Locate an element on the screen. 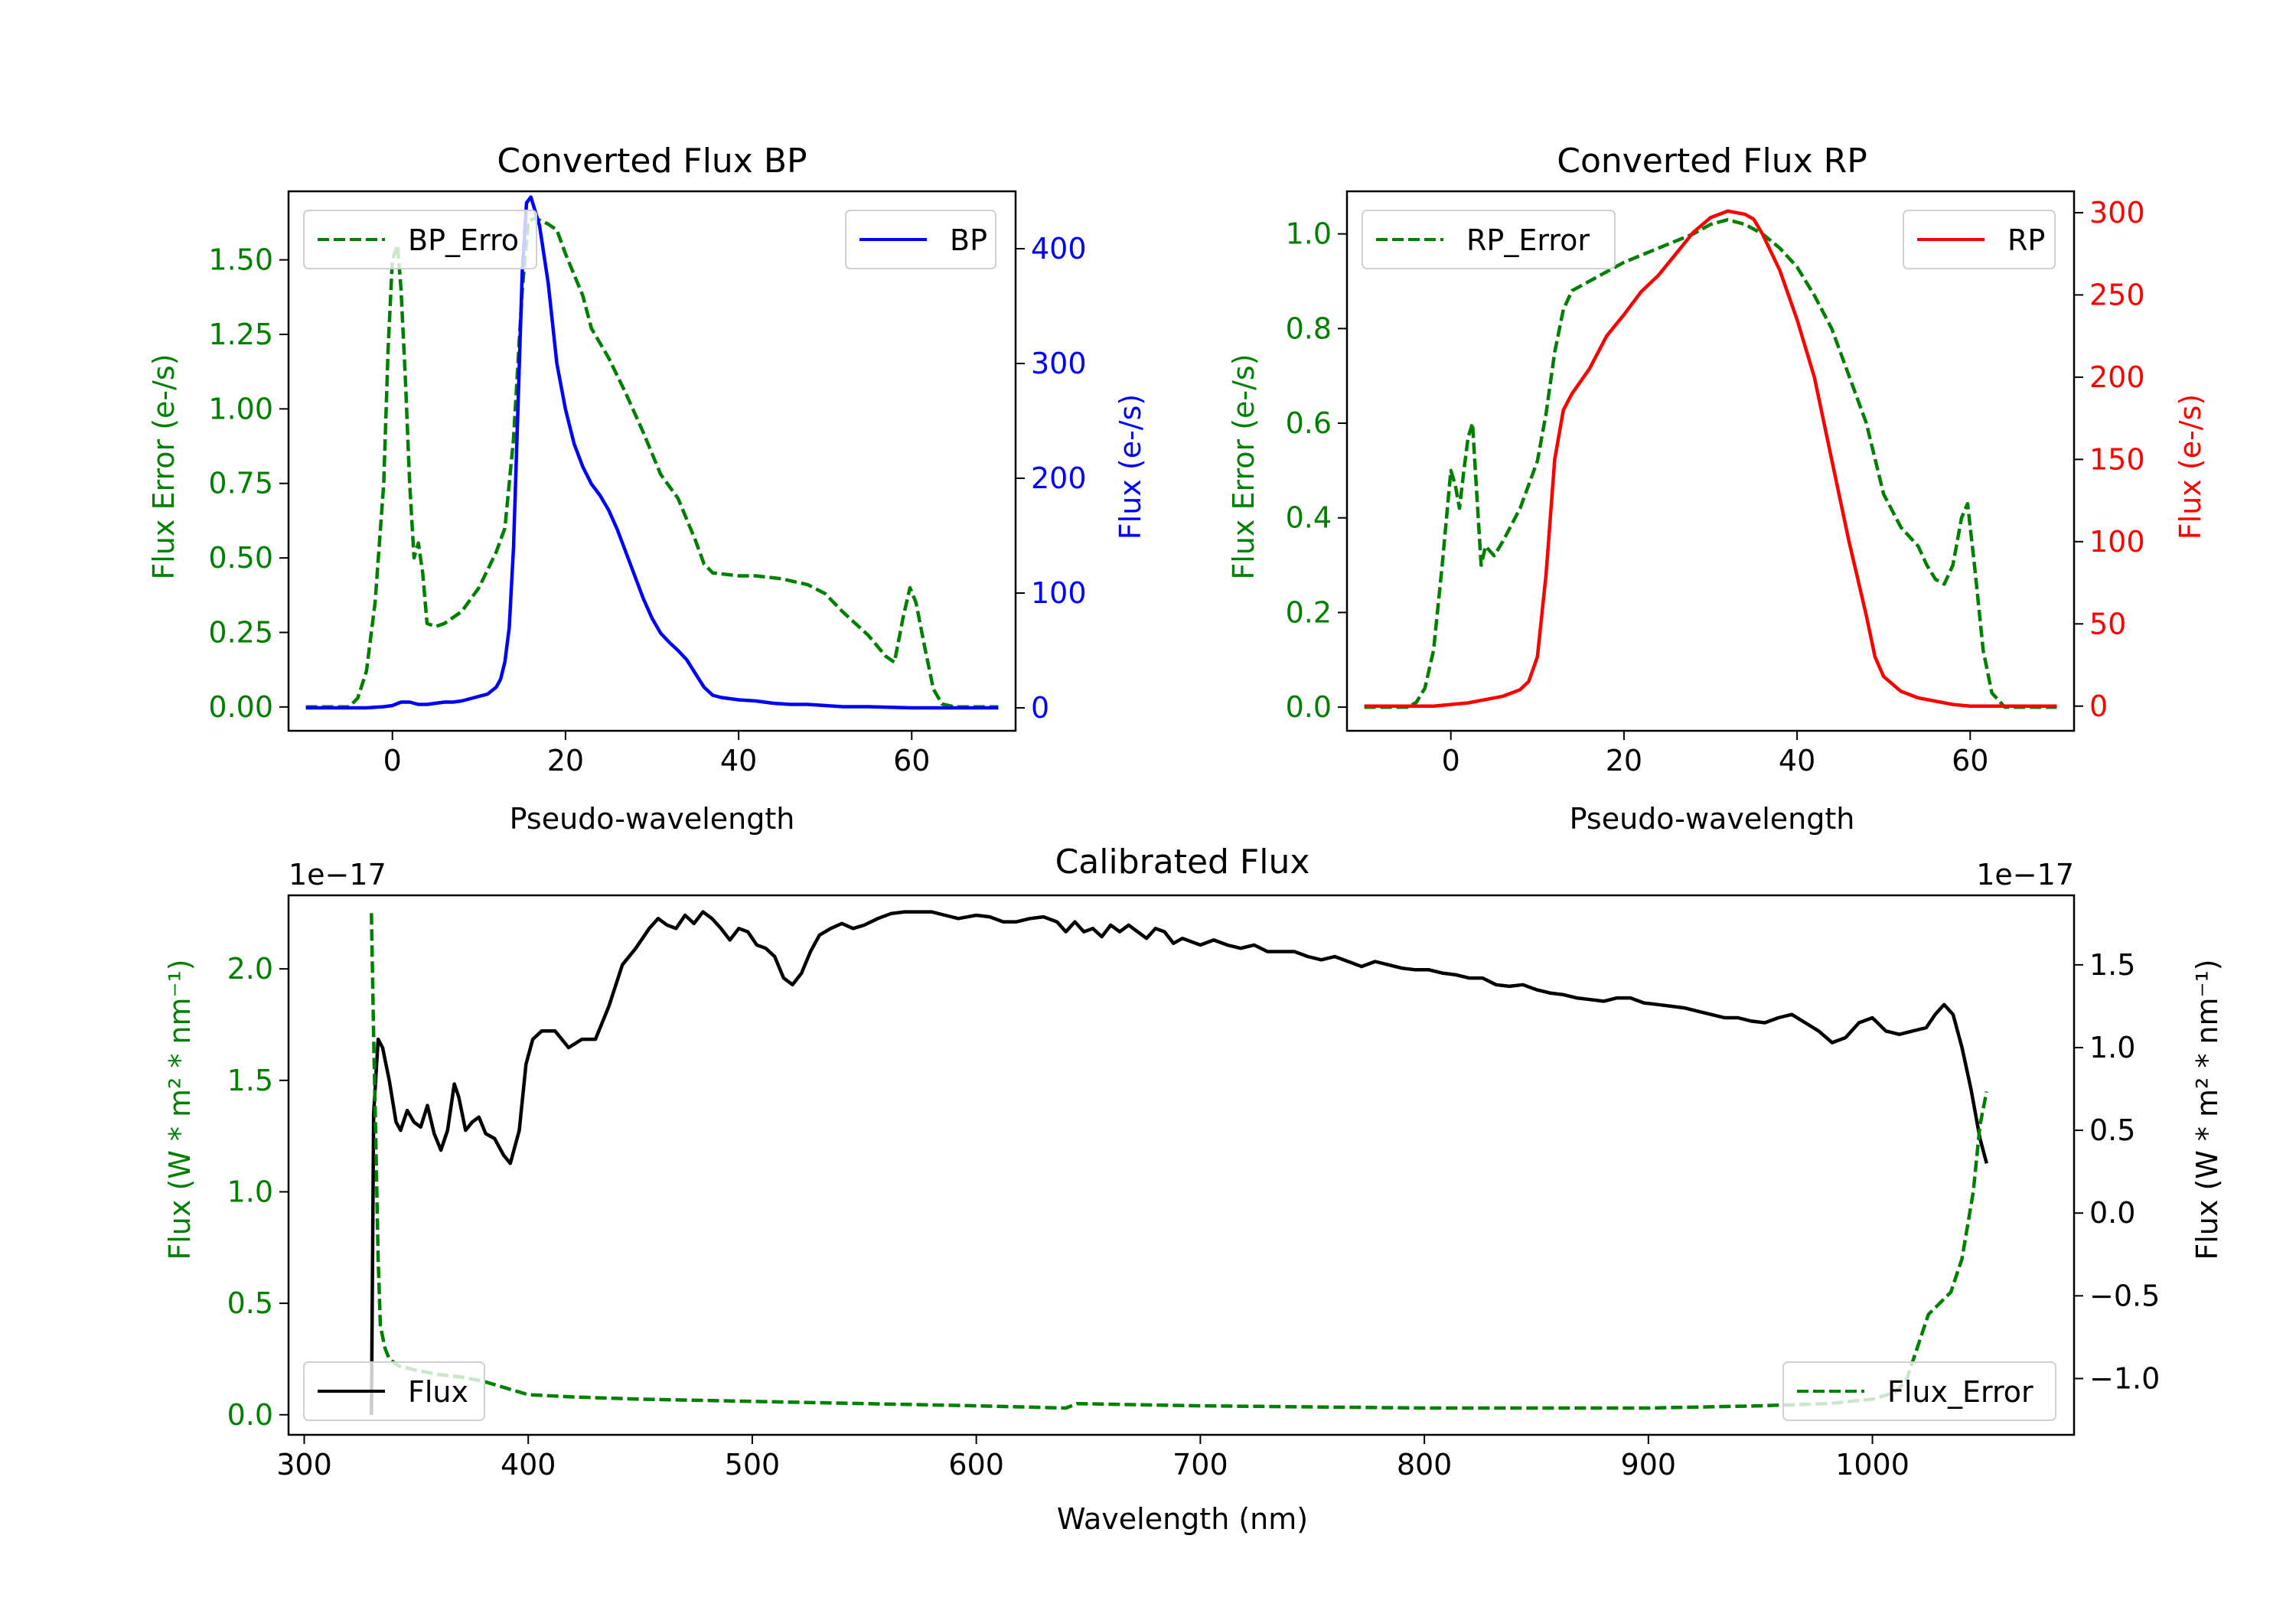  bp-legend-left-label: BP_Erro is located at coordinates (463, 240).